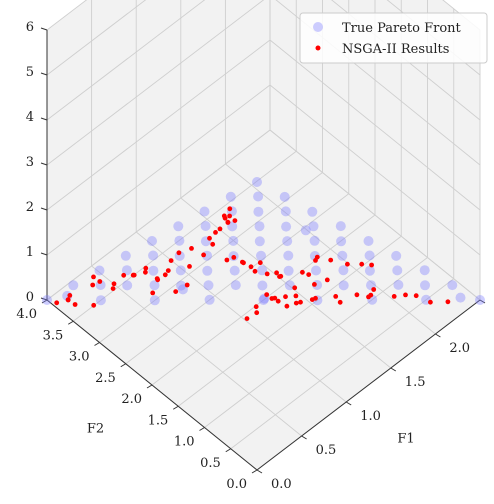  Describe the element at coordinates (30, 27) in the screenshot. I see `z-tick-label: 6` at that location.